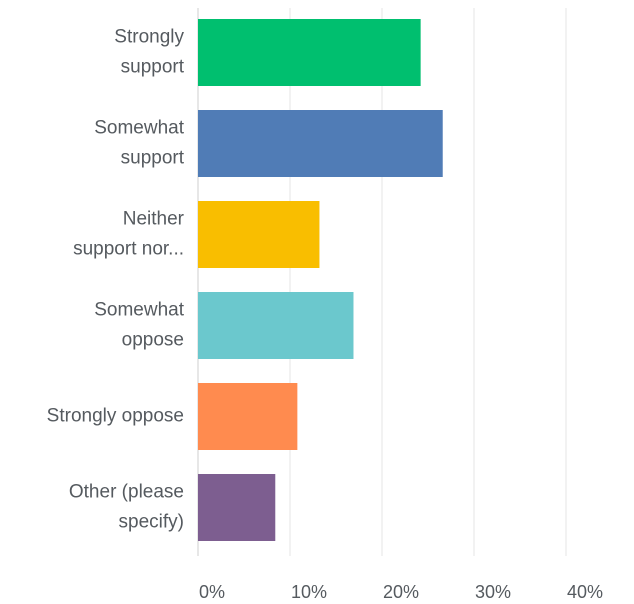  I want to click on x-tick-label: 0%, so click(212, 592).